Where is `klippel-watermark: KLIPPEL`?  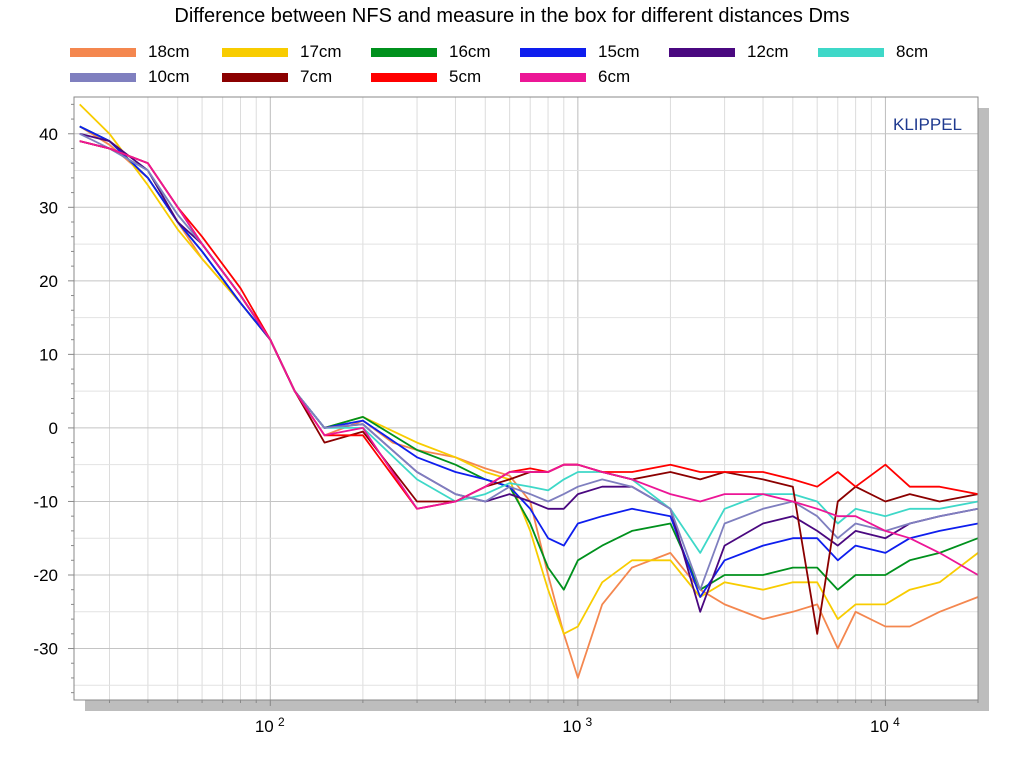
klippel-watermark: KLIPPEL is located at coordinates (927, 124).